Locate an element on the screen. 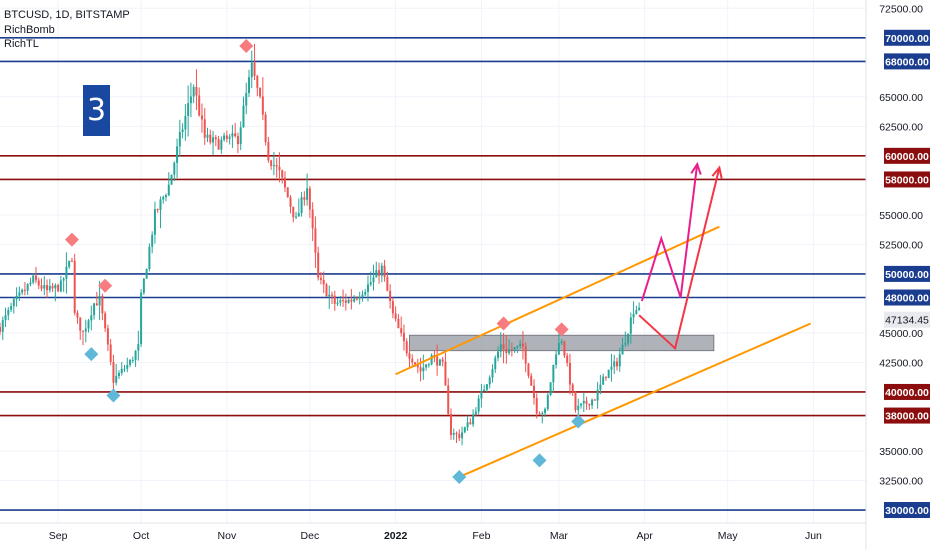 Image resolution: width=932 pixels, height=555 pixels. x-tick-label: Mar is located at coordinates (559, 536).